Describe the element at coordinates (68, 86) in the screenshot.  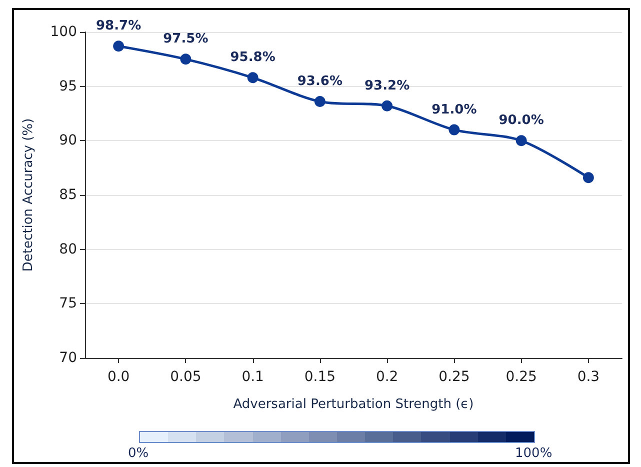
I see `y-tick-label: 95` at that location.